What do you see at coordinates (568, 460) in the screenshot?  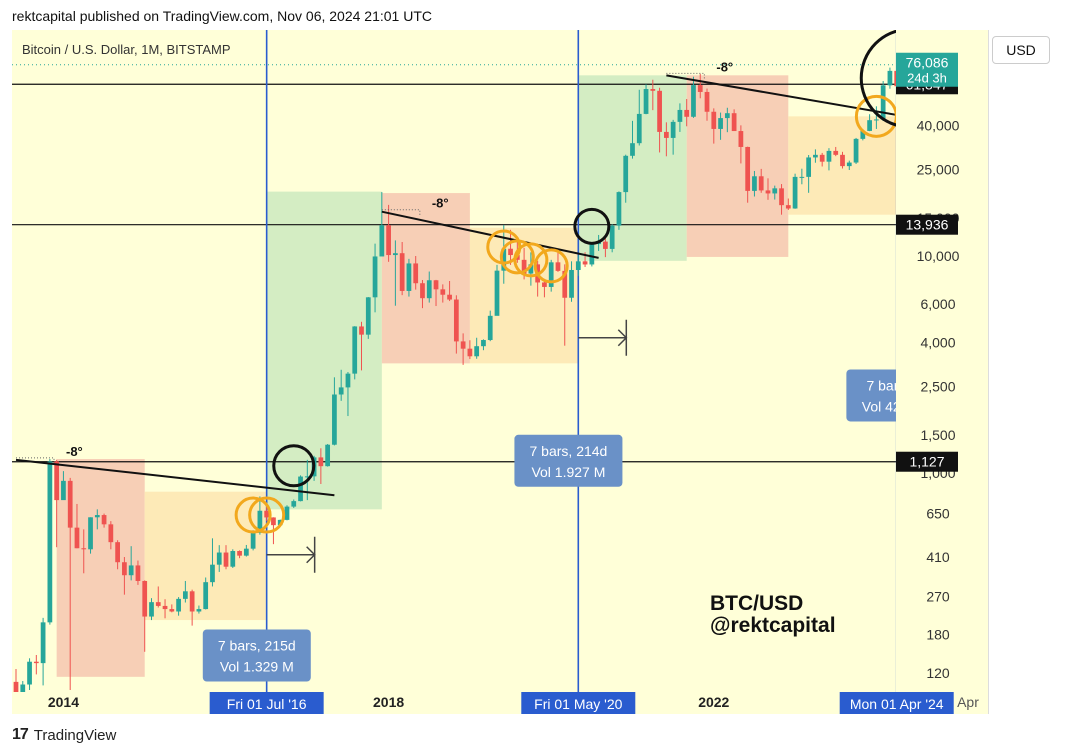 I see `measure-label-bg` at bounding box center [568, 460].